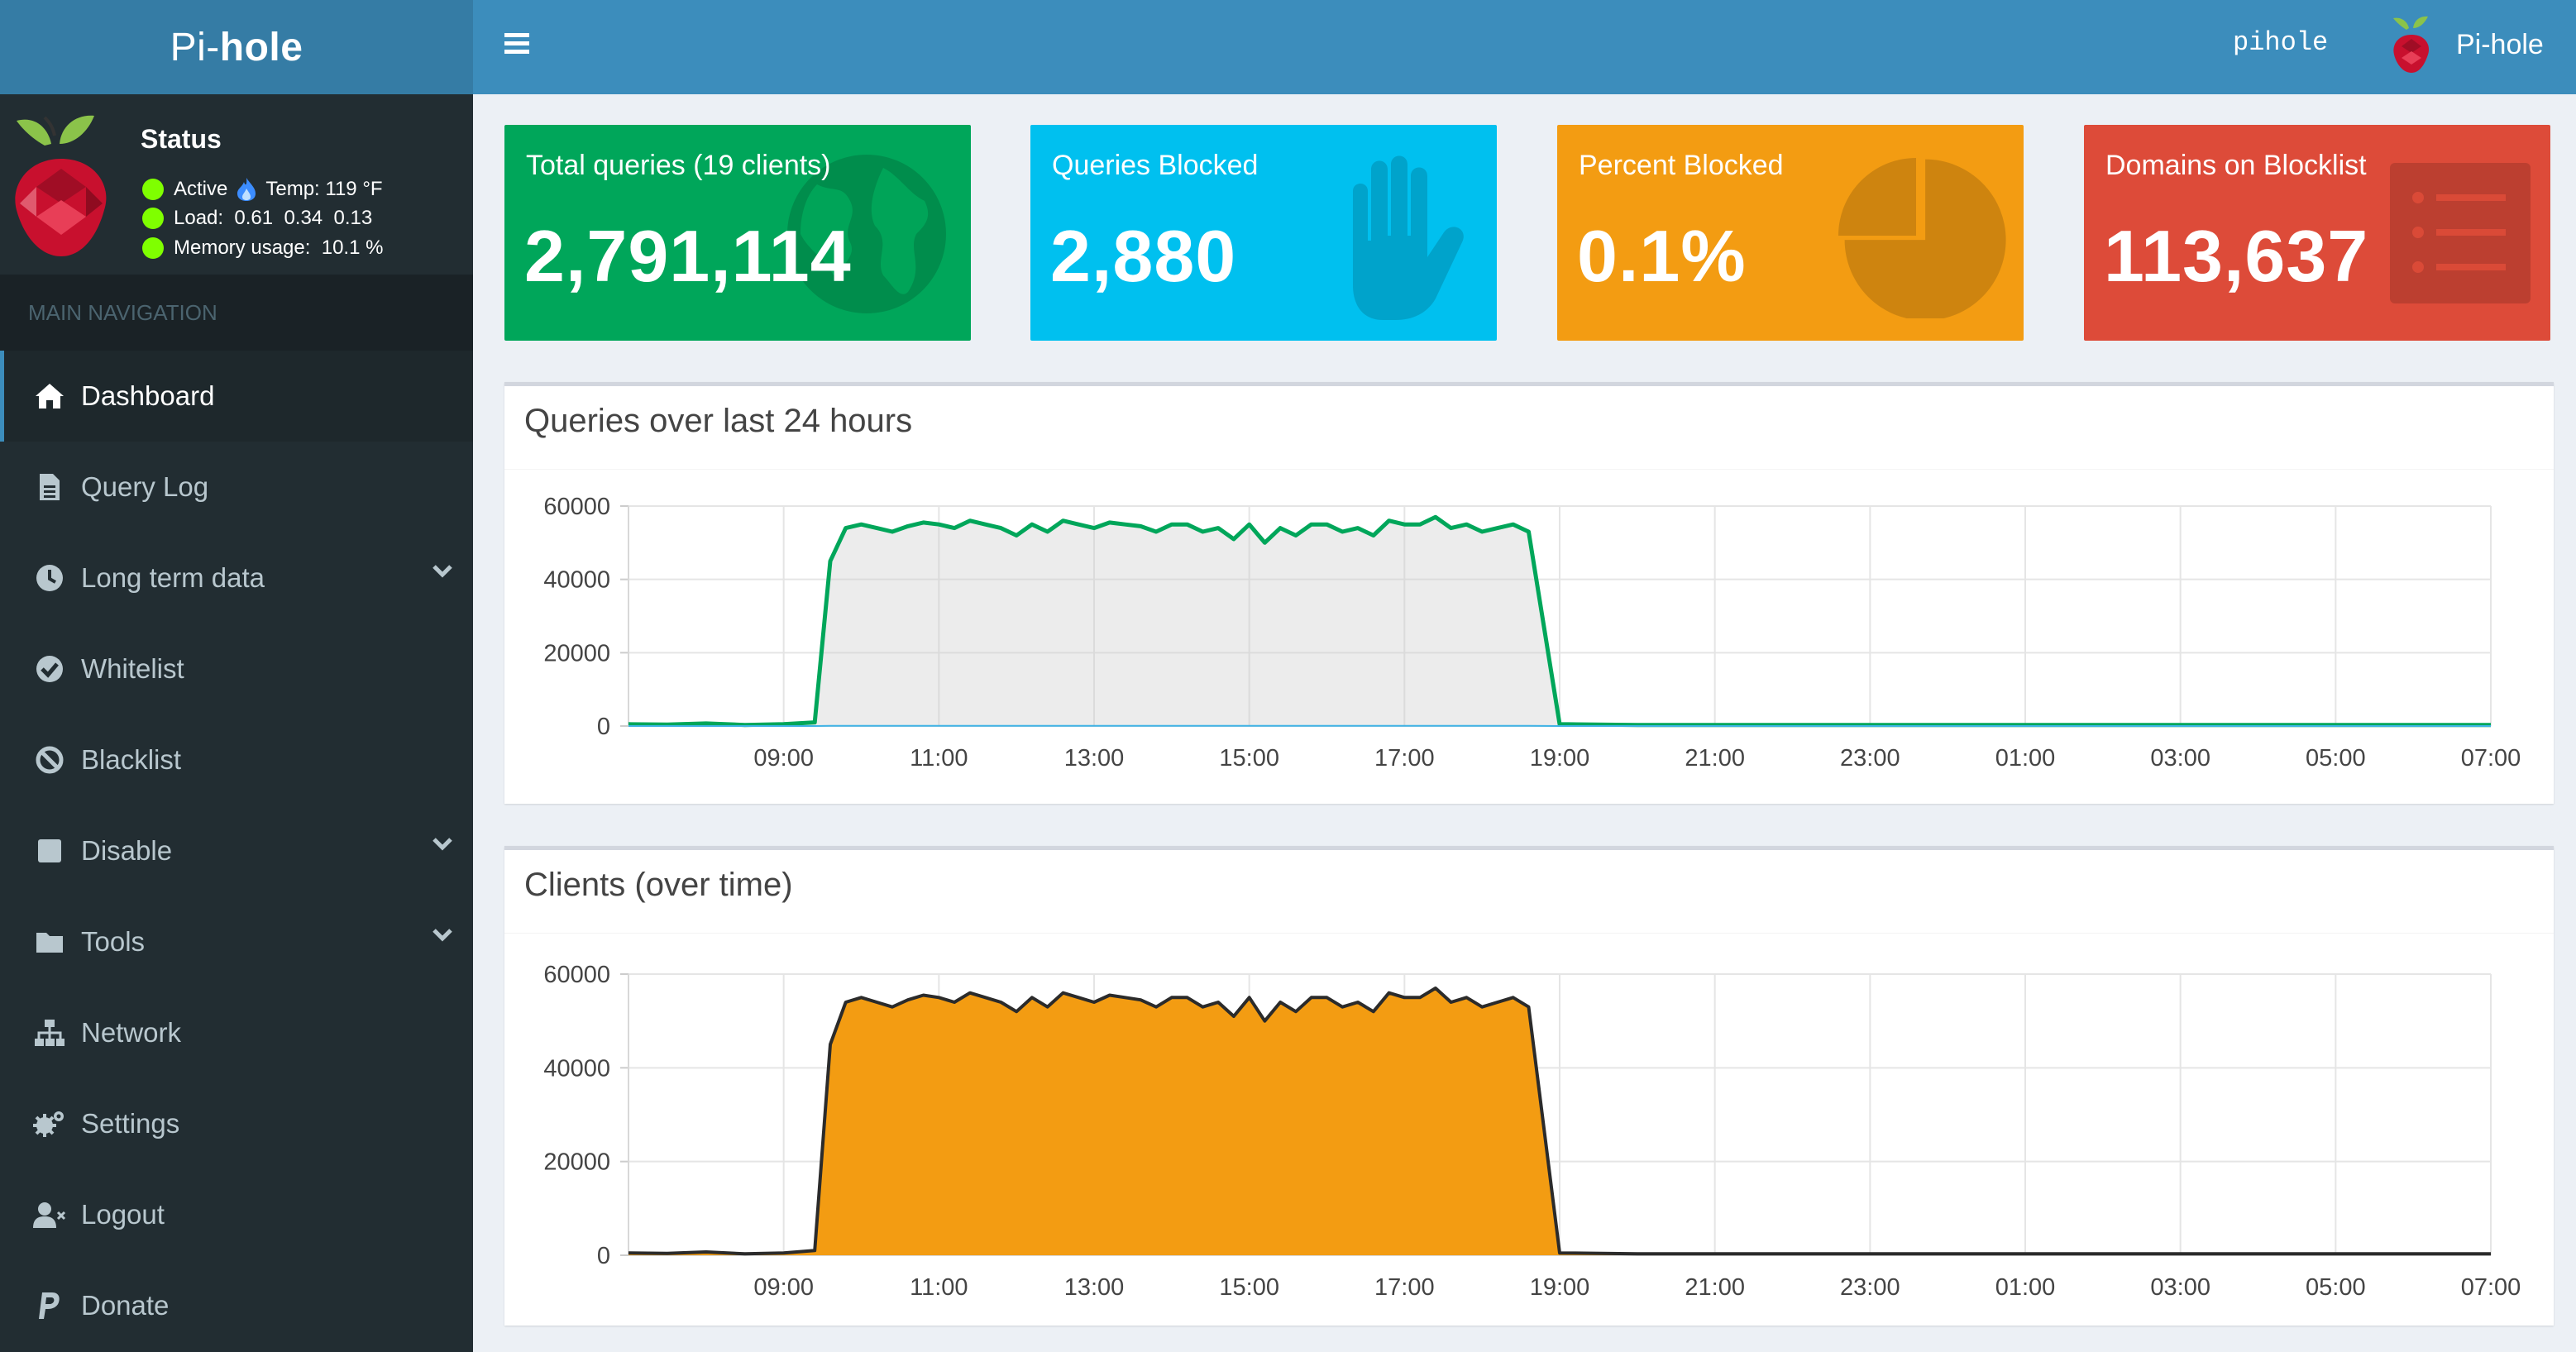  What do you see at coordinates (131, 1033) in the screenshot?
I see `nav-label: Network` at bounding box center [131, 1033].